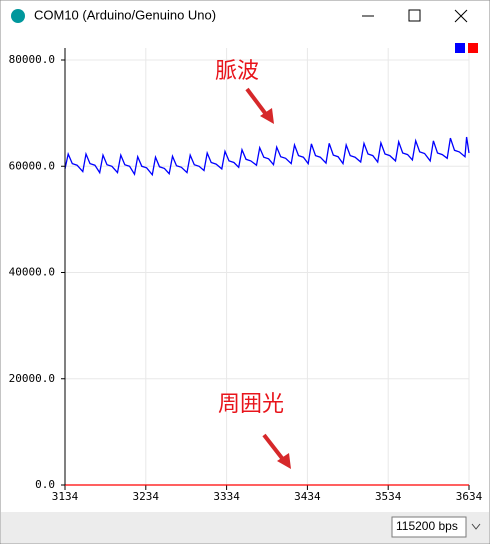 The width and height of the screenshot is (490, 544). Describe the element at coordinates (267, 156) in the screenshot. I see `data-line` at that location.